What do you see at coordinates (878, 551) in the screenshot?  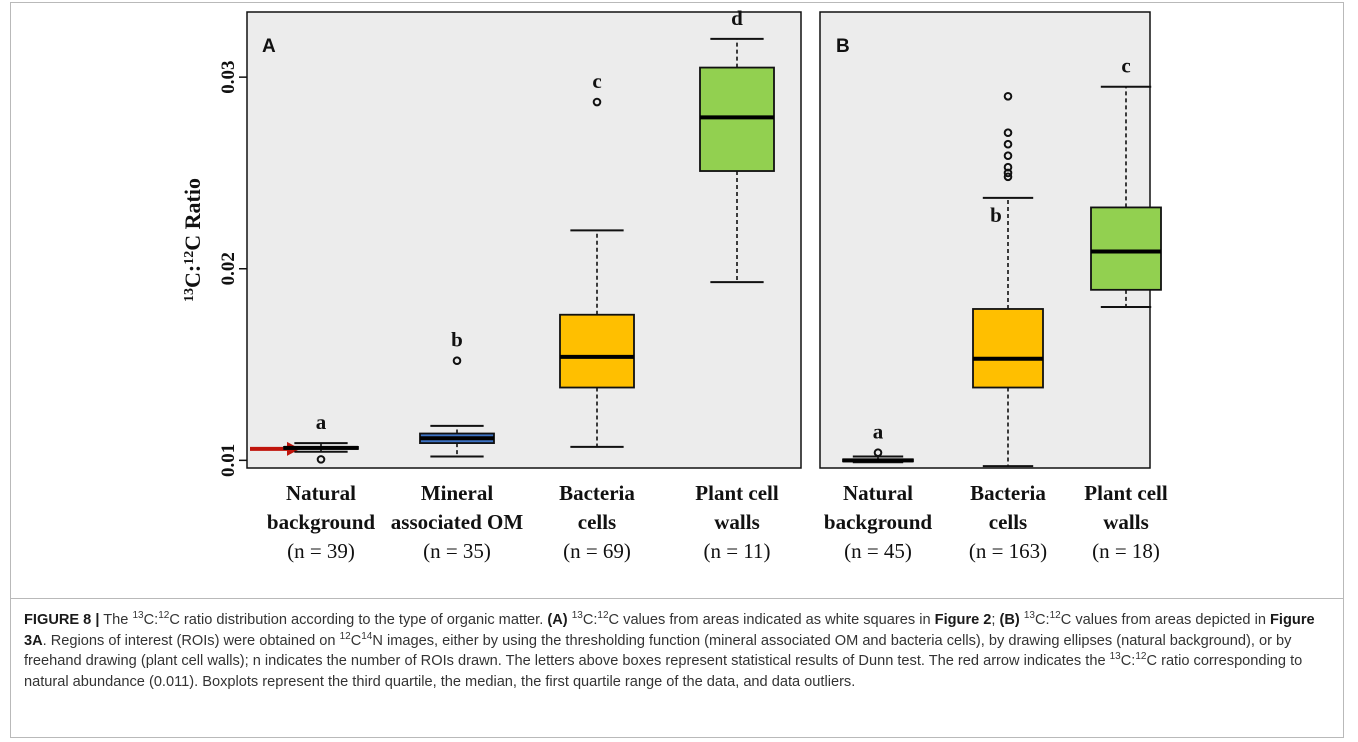 I see `category-count-label: (n = 45)` at bounding box center [878, 551].